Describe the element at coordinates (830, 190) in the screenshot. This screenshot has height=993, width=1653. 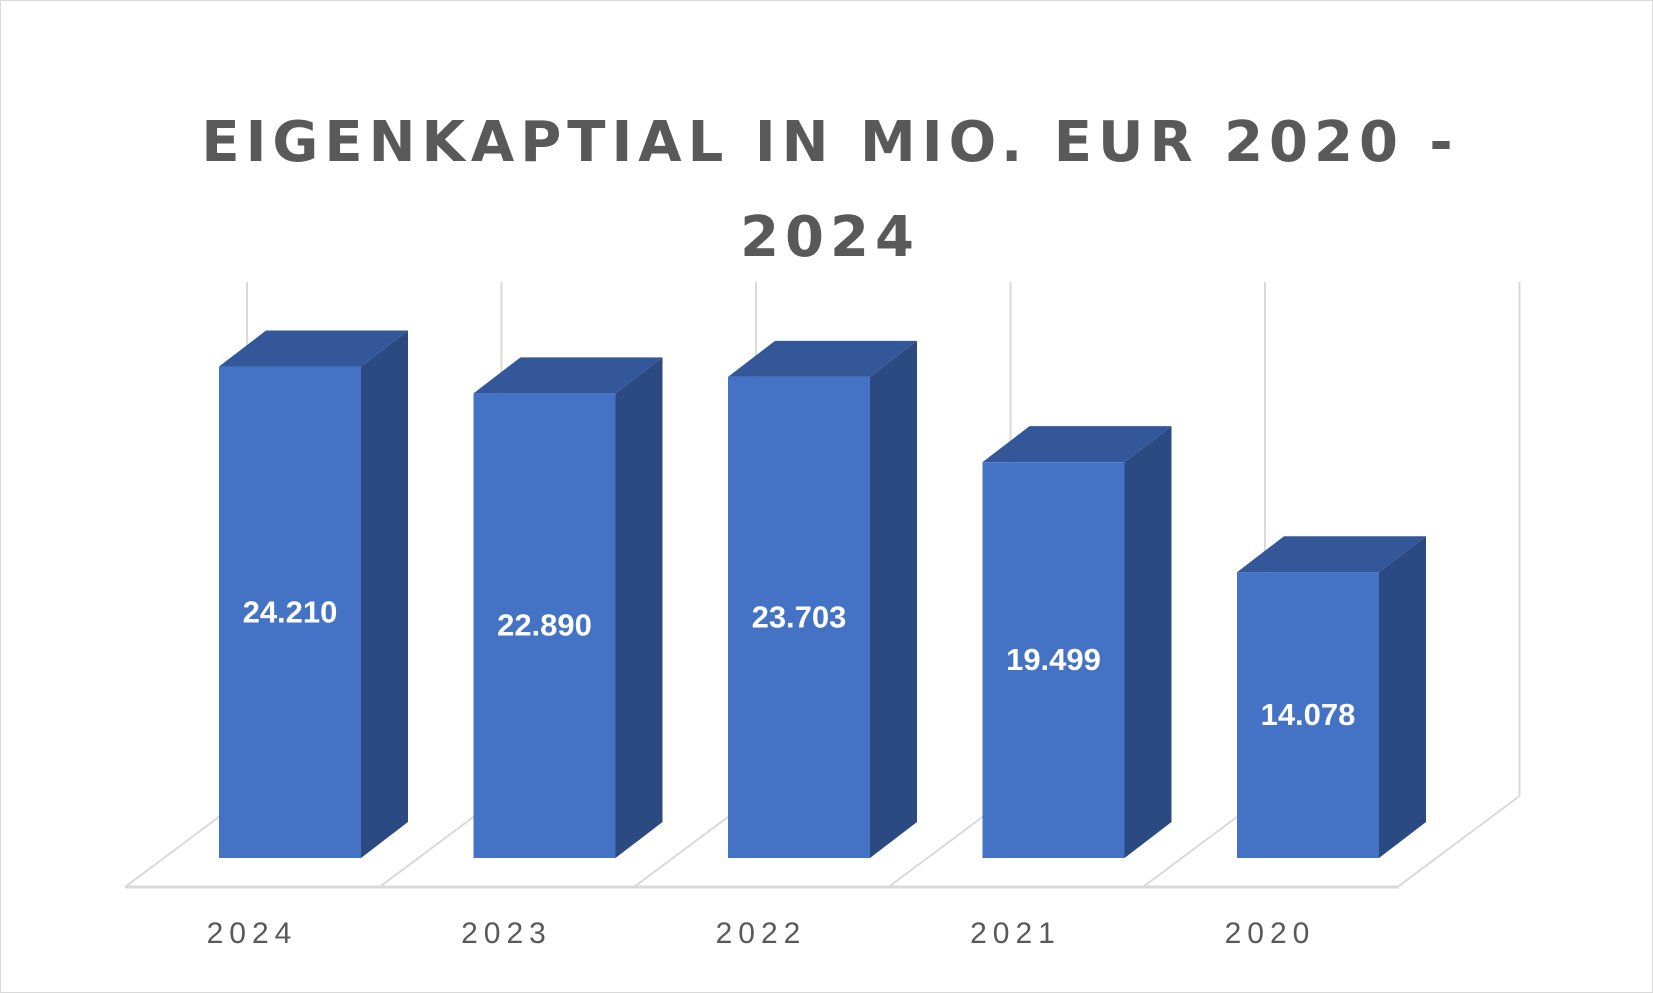
I see `chart-title: EIGENKAPTIAL IN MIO. EUR 2020 - 2024` at that location.